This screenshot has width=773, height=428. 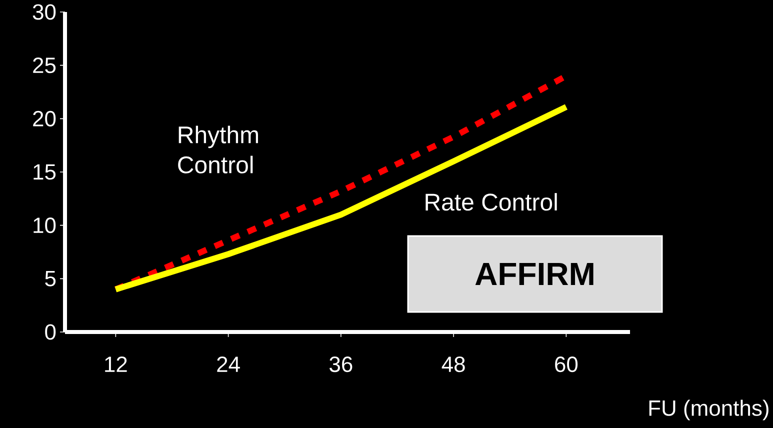 What do you see at coordinates (44, 12) in the screenshot?
I see `y-tick-label: 30` at bounding box center [44, 12].